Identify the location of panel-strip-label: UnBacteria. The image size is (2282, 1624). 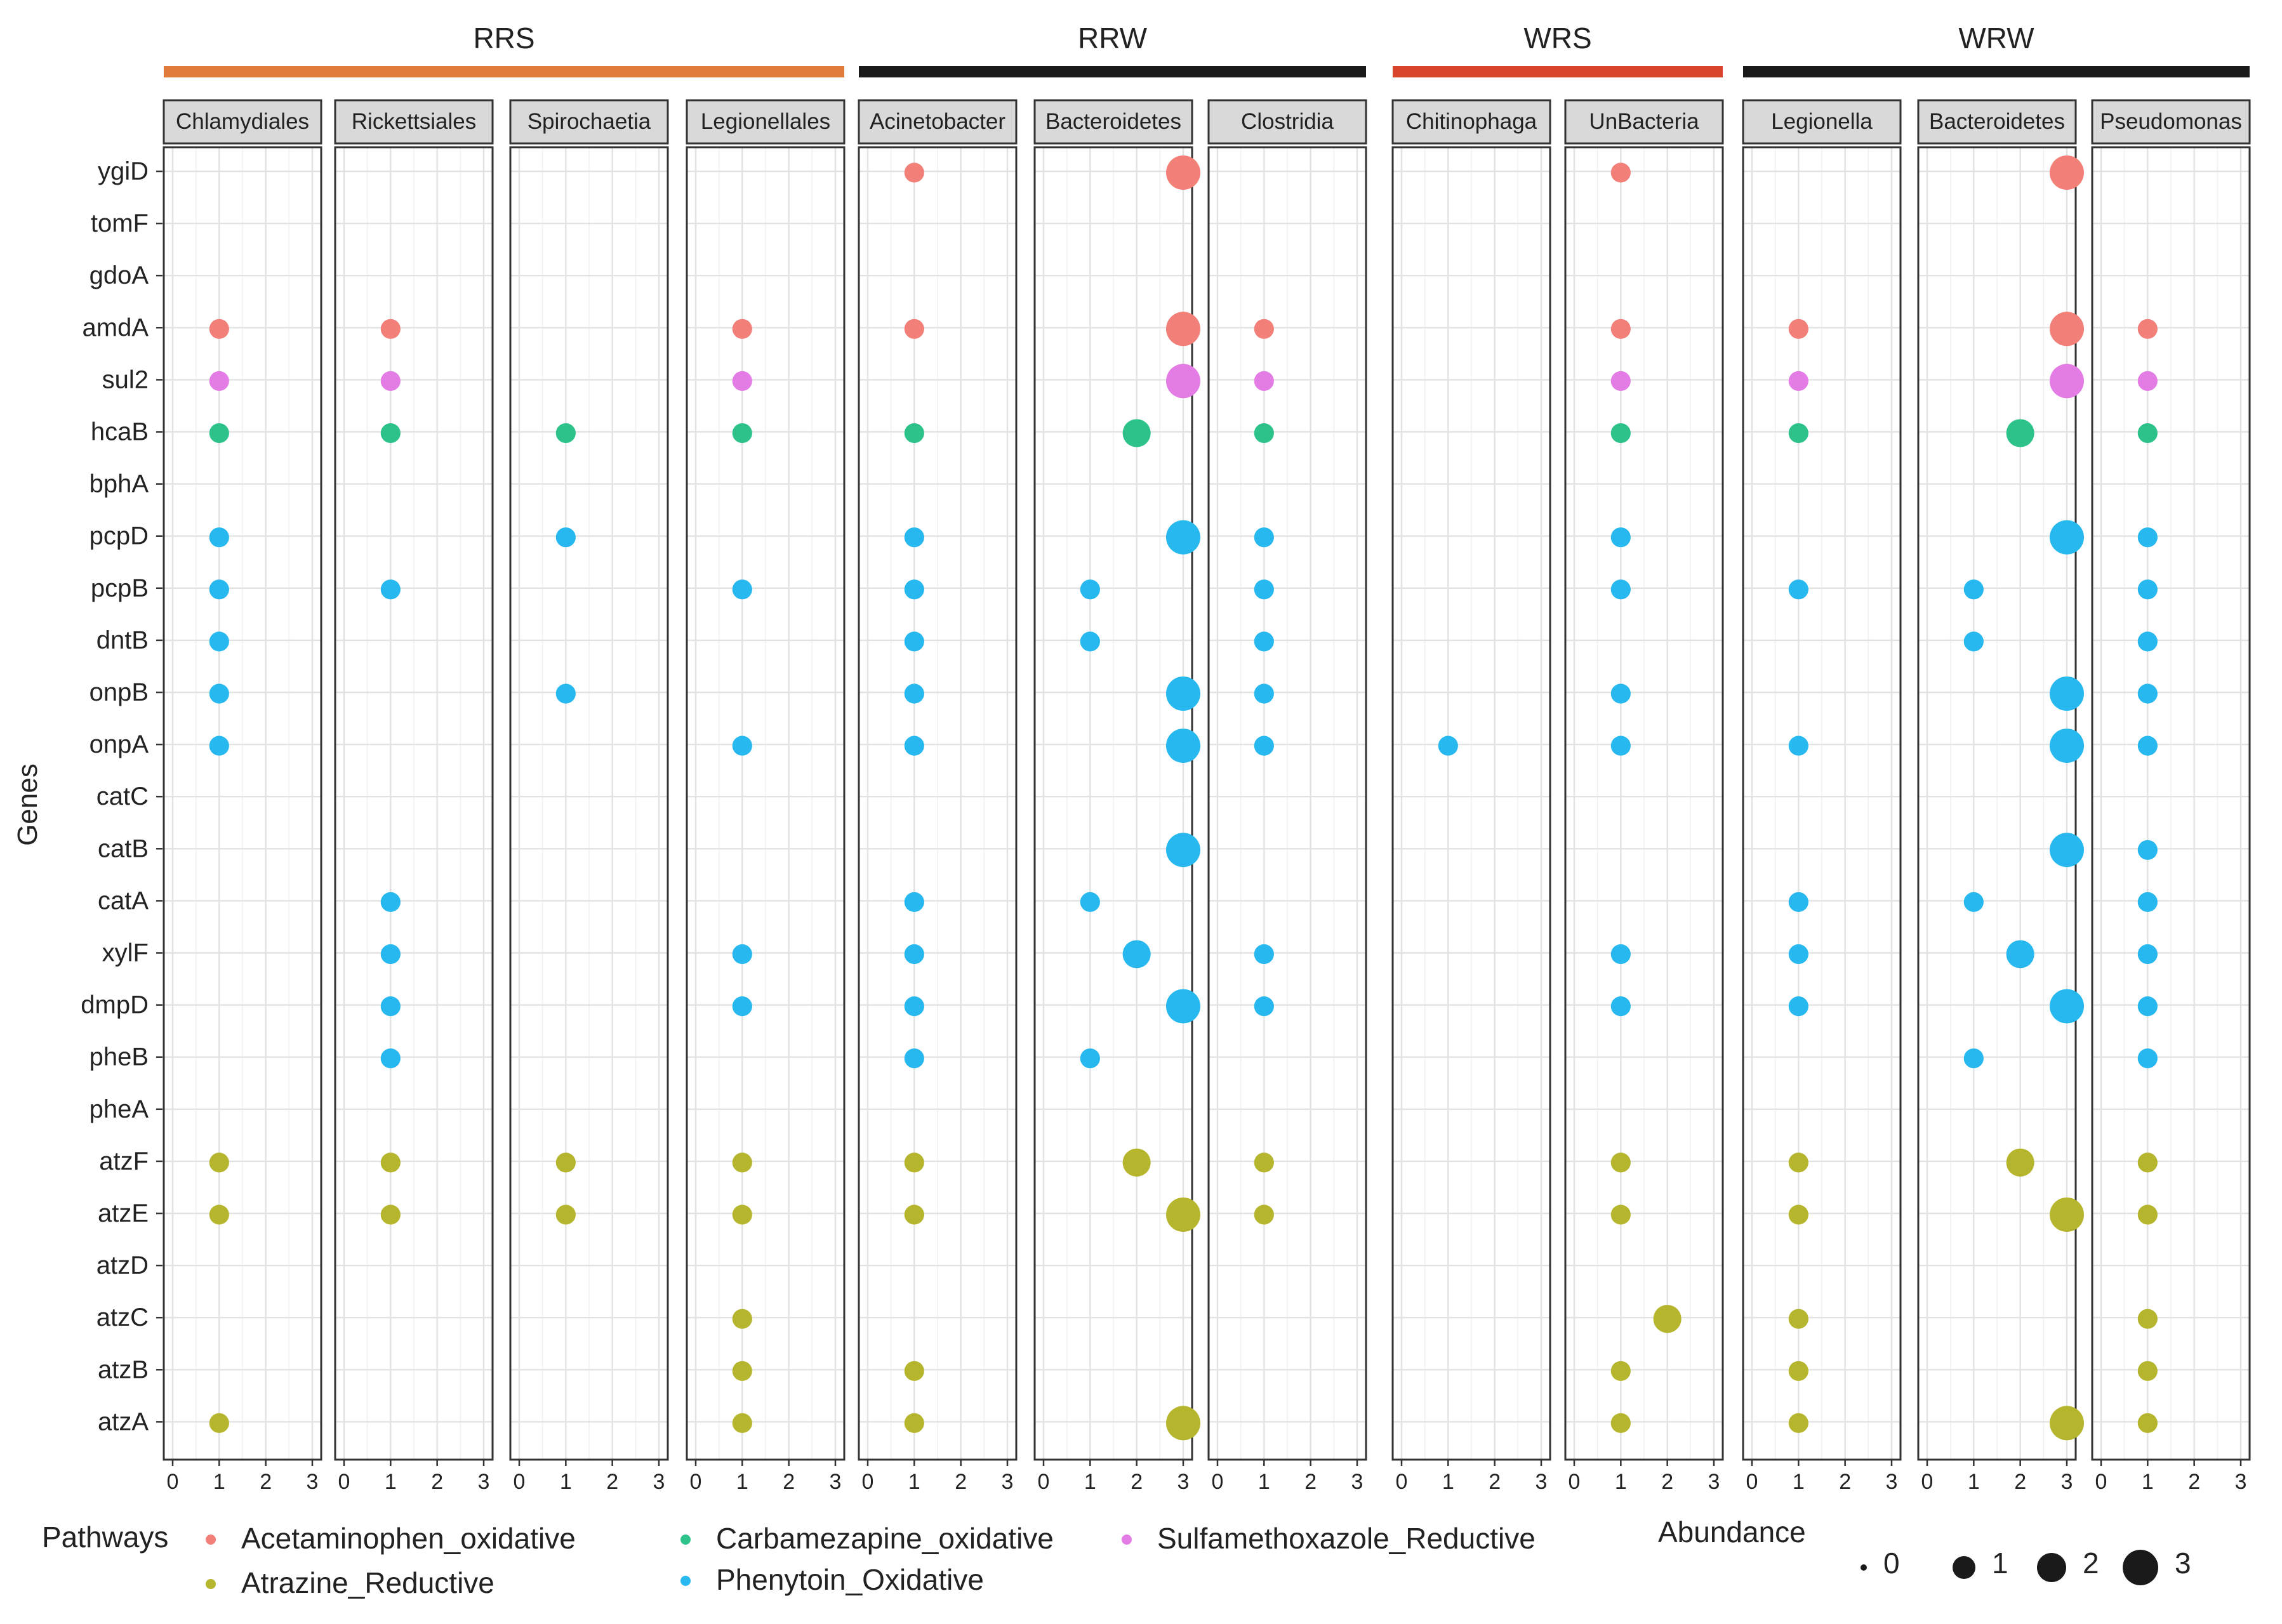
(1644, 122).